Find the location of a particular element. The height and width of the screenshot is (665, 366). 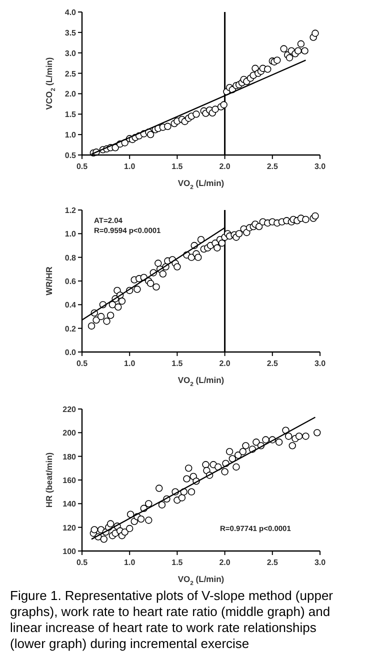

y-tick-label: 180 is located at coordinates (69, 457).